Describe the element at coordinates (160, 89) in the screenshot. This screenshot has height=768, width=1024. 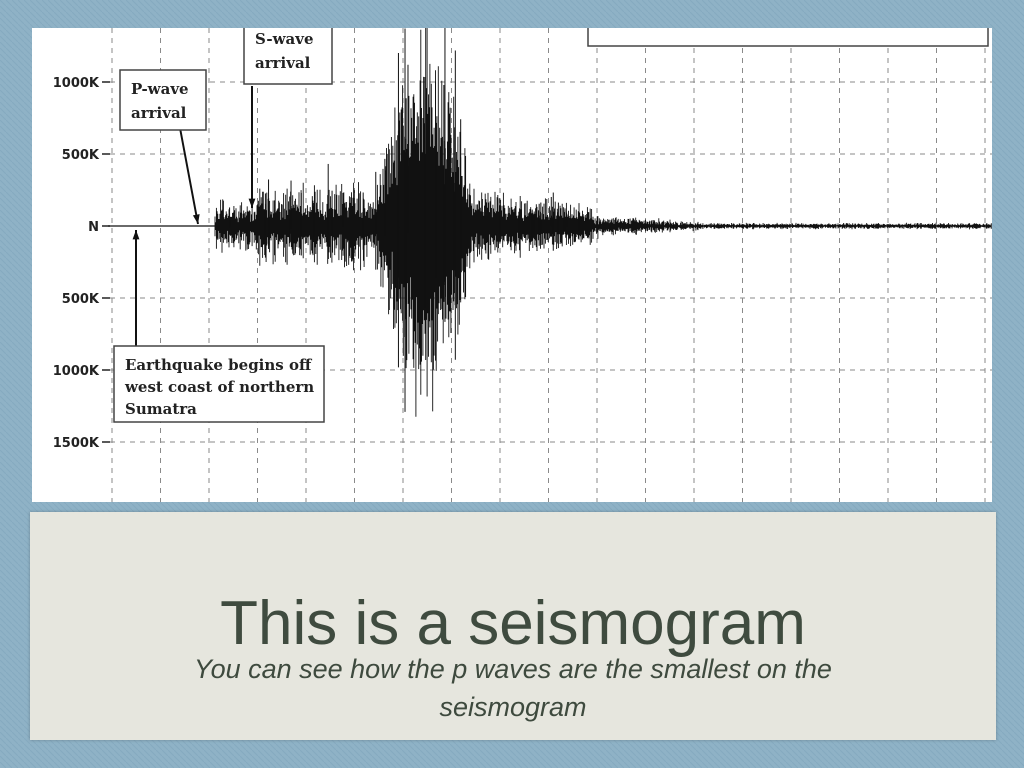
I see `annotation-p-wave-label: P-wave` at that location.